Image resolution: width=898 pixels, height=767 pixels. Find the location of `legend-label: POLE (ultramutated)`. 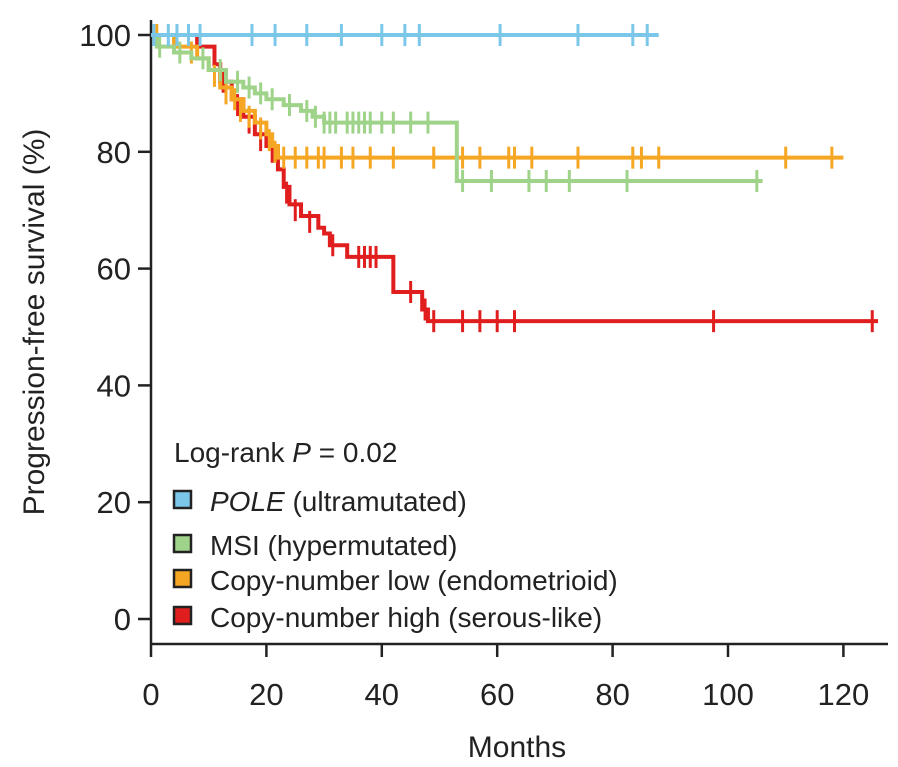

legend-label: POLE (ultramutated) is located at coordinates (338, 501).